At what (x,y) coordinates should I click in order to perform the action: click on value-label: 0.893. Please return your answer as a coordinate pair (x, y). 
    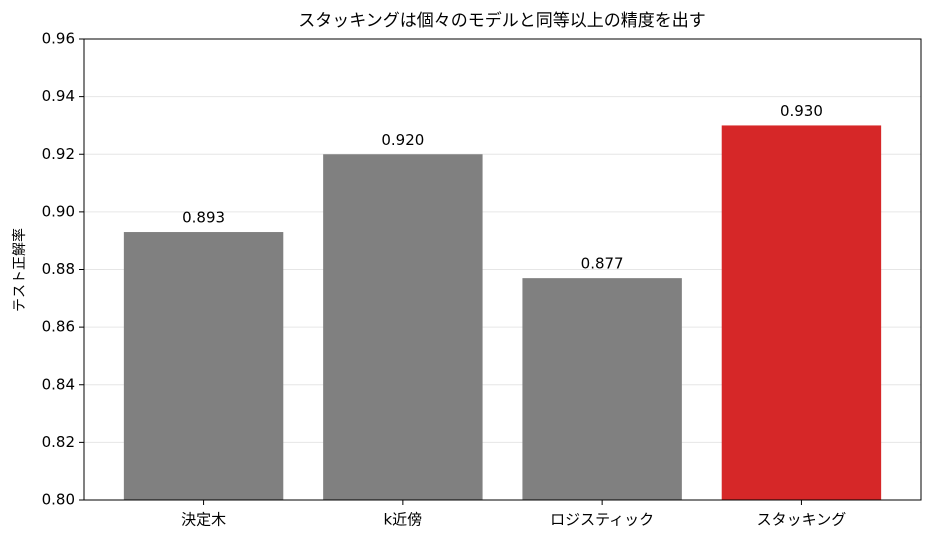
    Looking at the image, I should click on (203, 218).